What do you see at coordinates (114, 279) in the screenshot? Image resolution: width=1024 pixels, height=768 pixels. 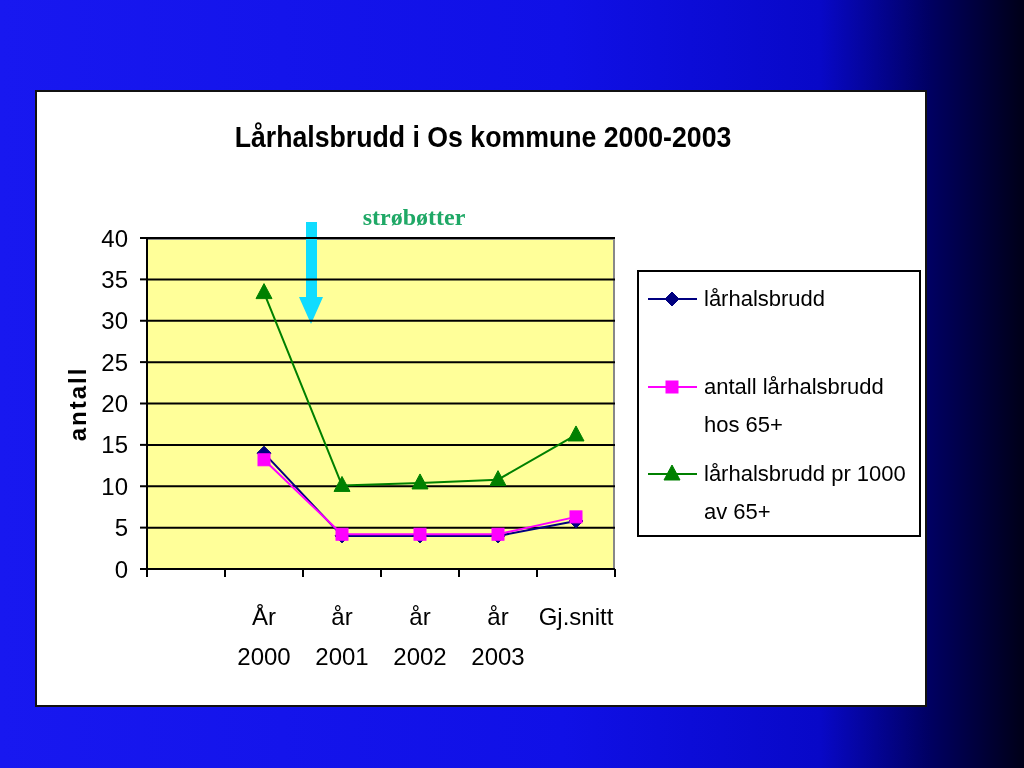 I see `y-tick-label: 35` at bounding box center [114, 279].